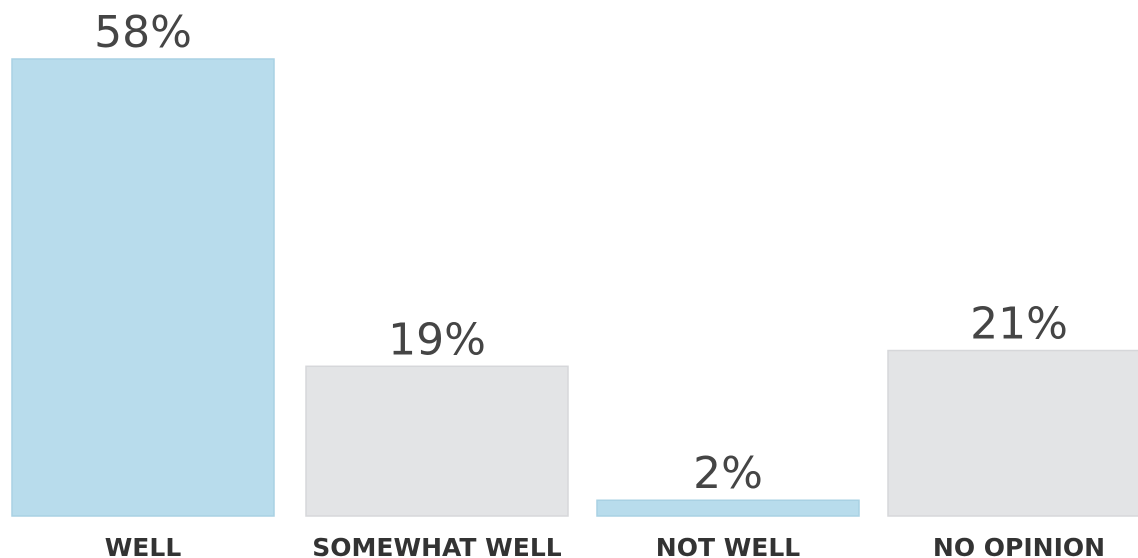  What do you see at coordinates (728, 508) in the screenshot?
I see `bar-not-well` at bounding box center [728, 508].